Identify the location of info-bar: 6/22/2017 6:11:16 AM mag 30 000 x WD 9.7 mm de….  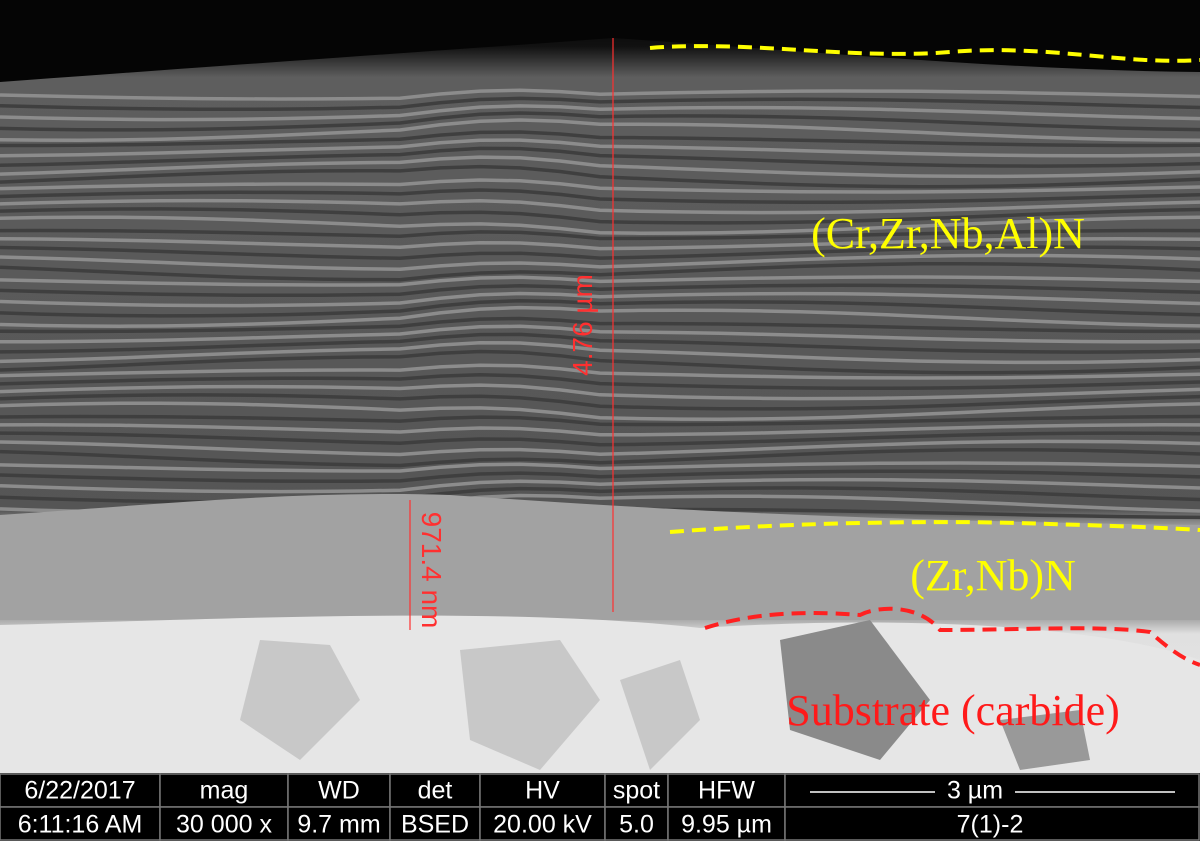
(600, 807).